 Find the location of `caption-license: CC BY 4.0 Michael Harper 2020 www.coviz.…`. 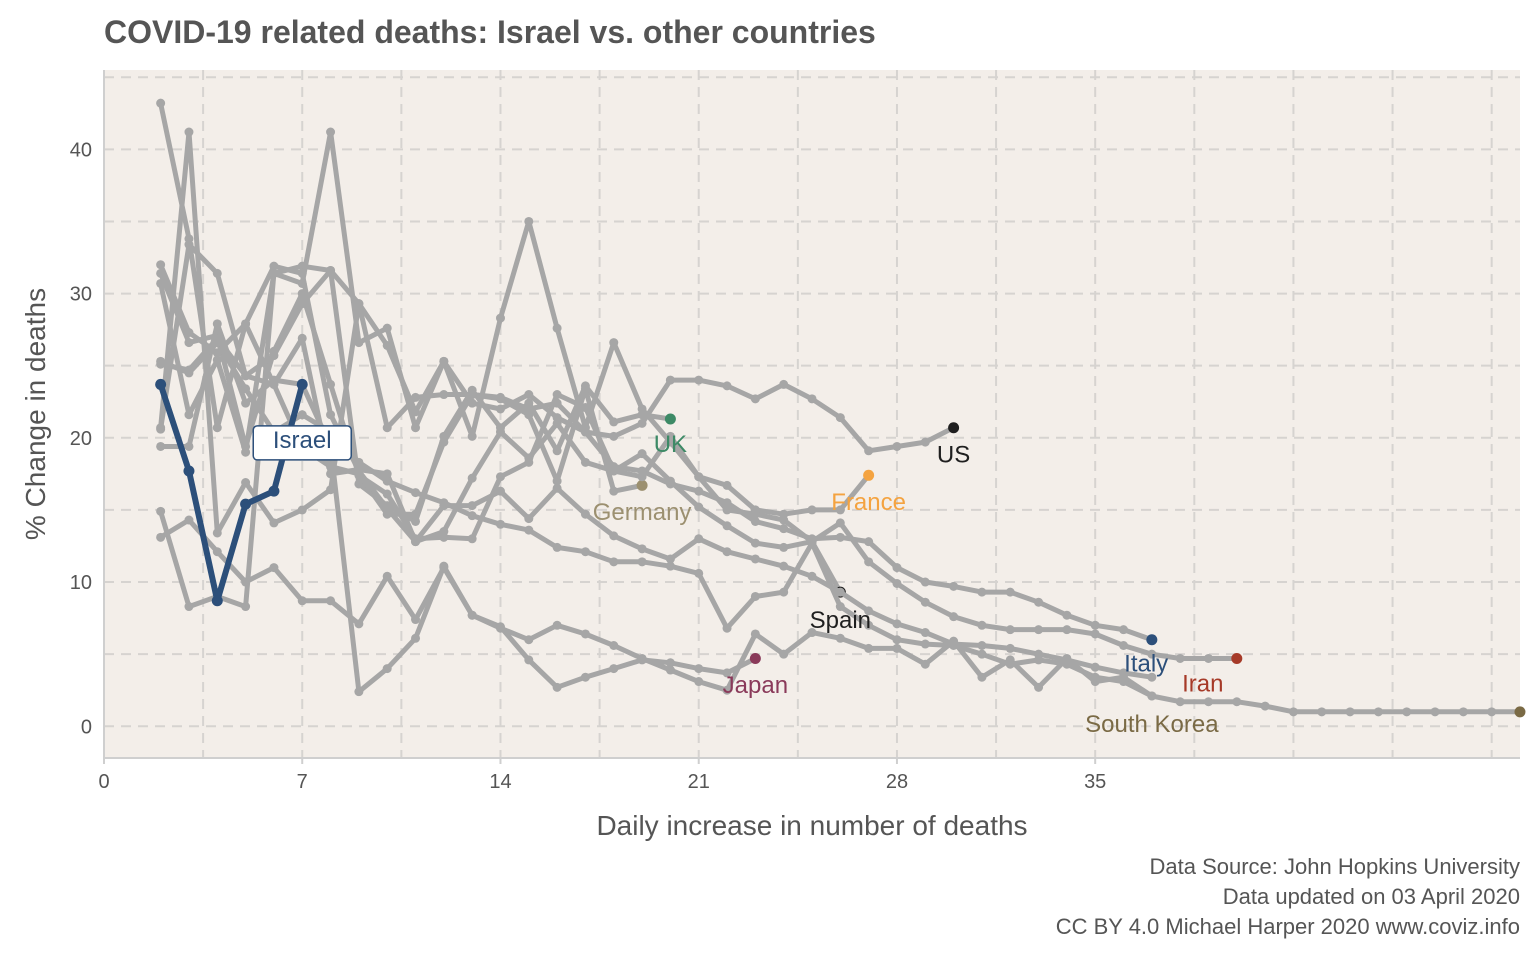

caption-license: CC BY 4.0 Michael Harper 2020 www.coviz.… is located at coordinates (1288, 926).